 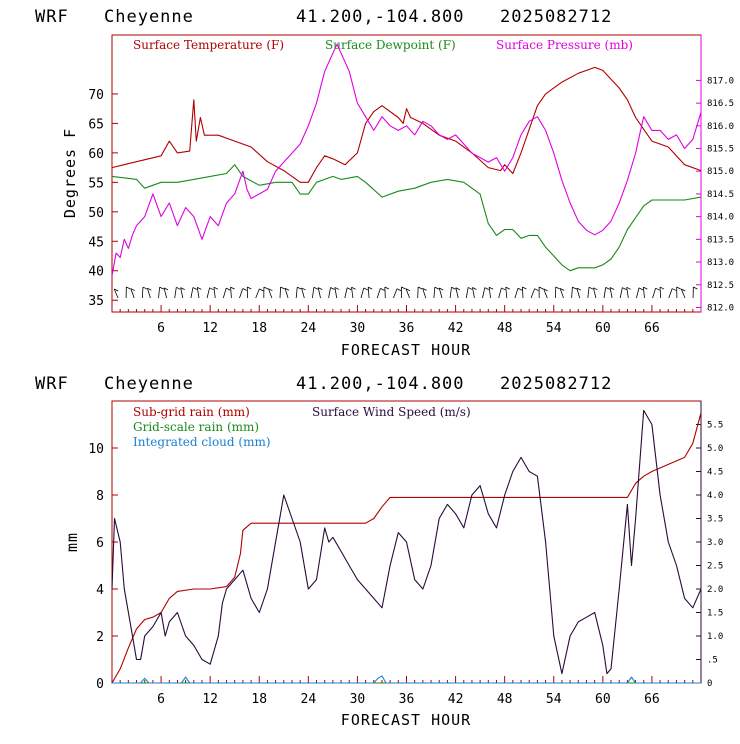 What do you see at coordinates (556, 384) in the screenshot?
I see `chart2-run-label: 2025082712` at bounding box center [556, 384].